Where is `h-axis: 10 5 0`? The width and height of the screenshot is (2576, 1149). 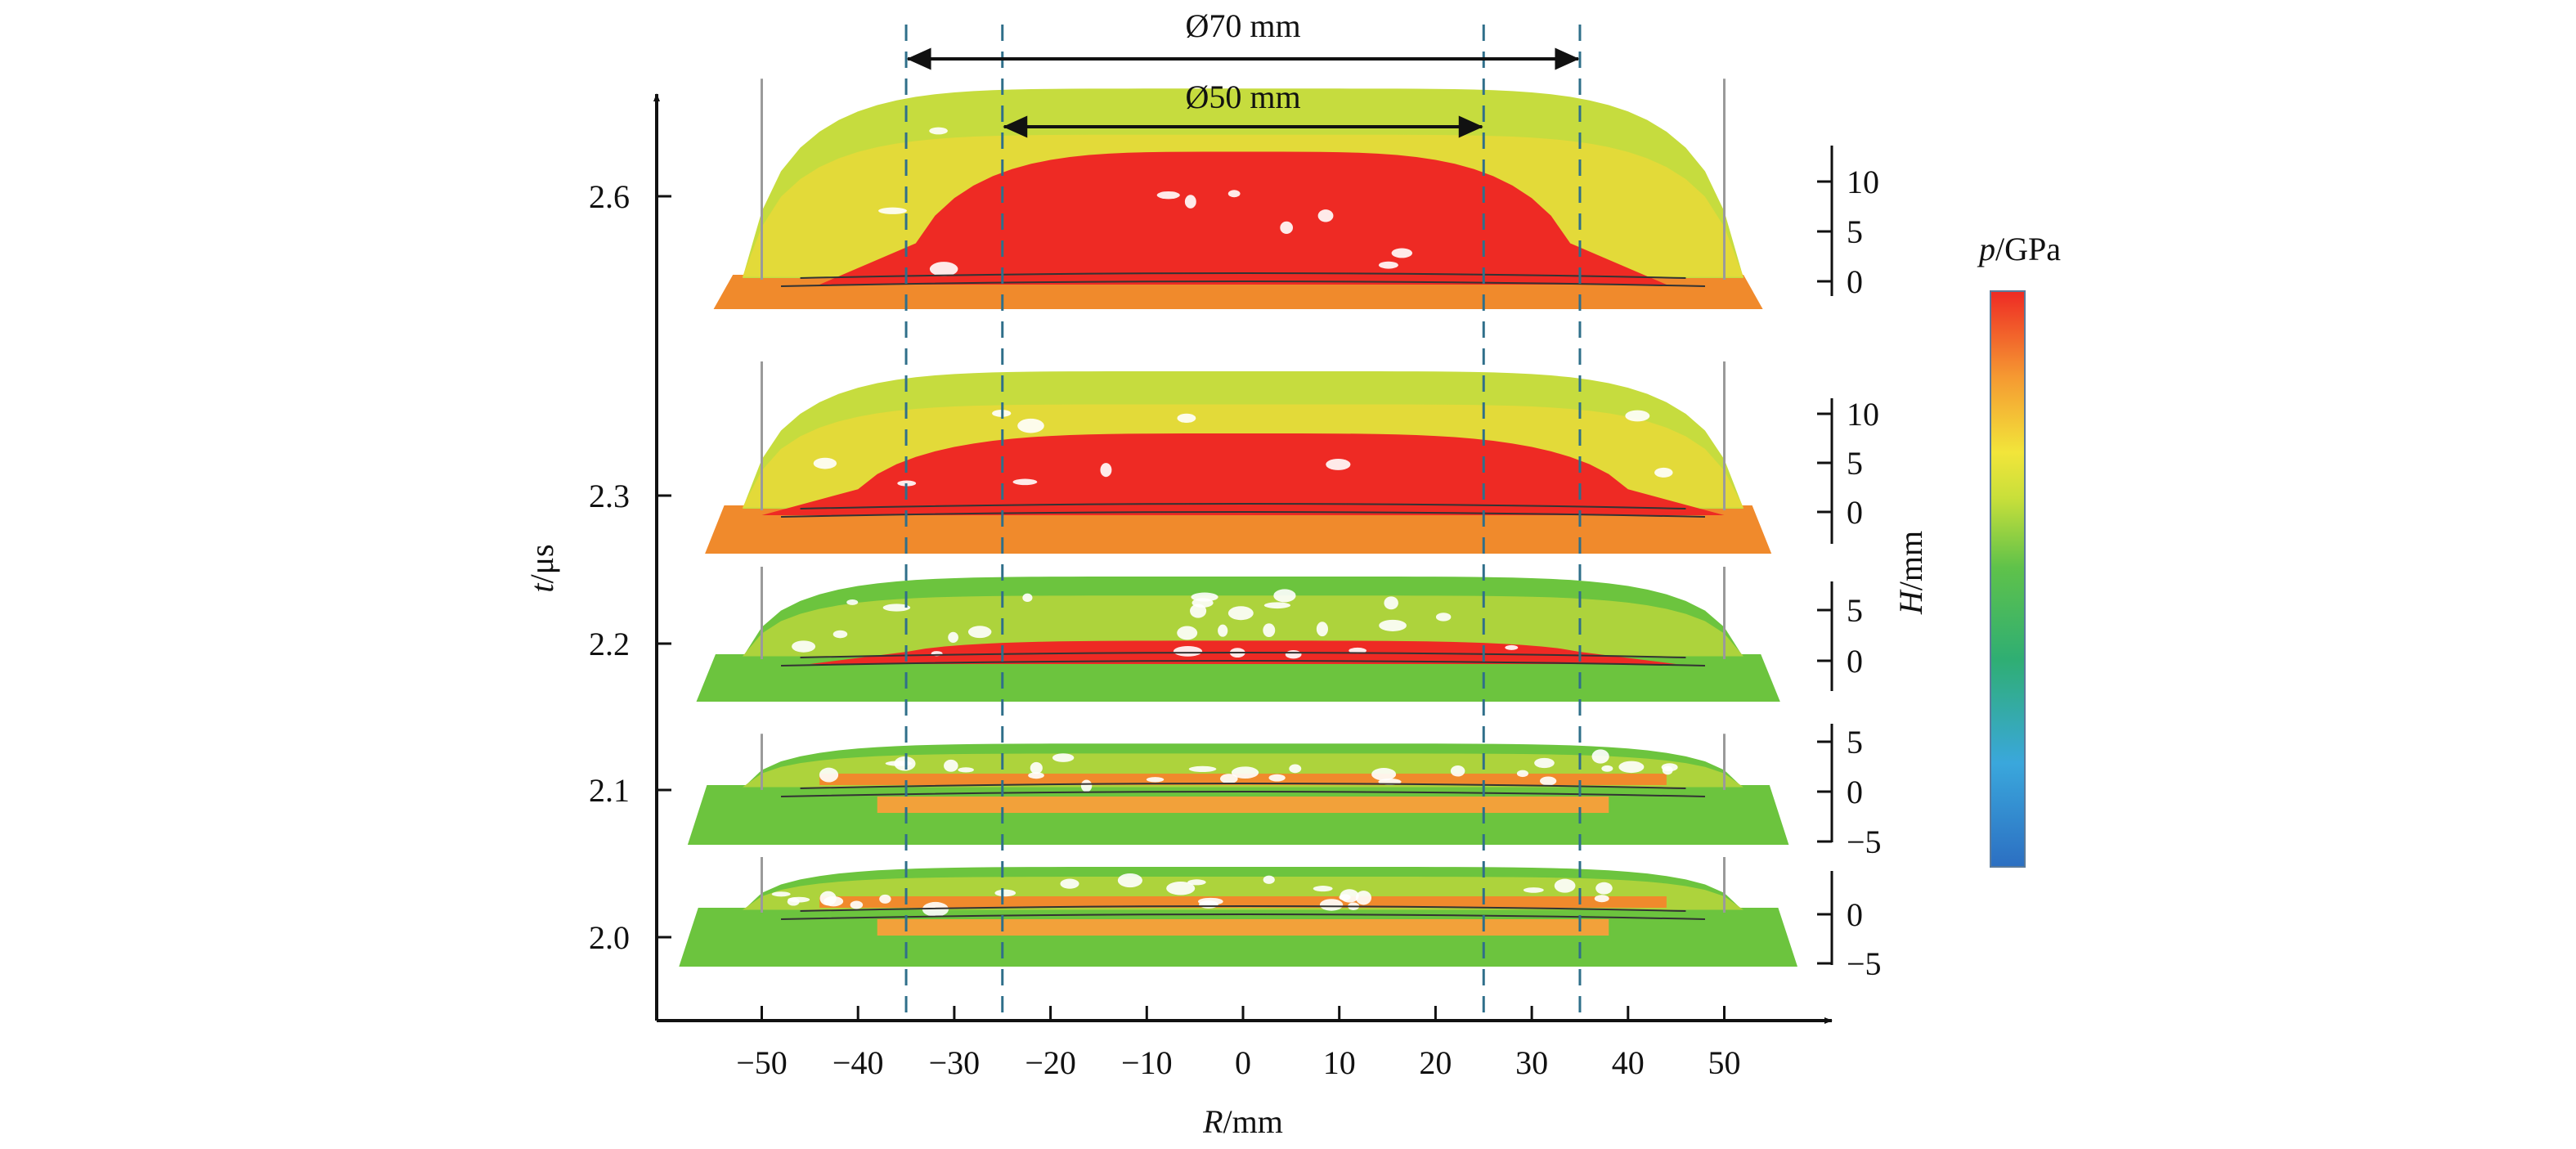 h-axis: 10 5 0 is located at coordinates (1848, 470).